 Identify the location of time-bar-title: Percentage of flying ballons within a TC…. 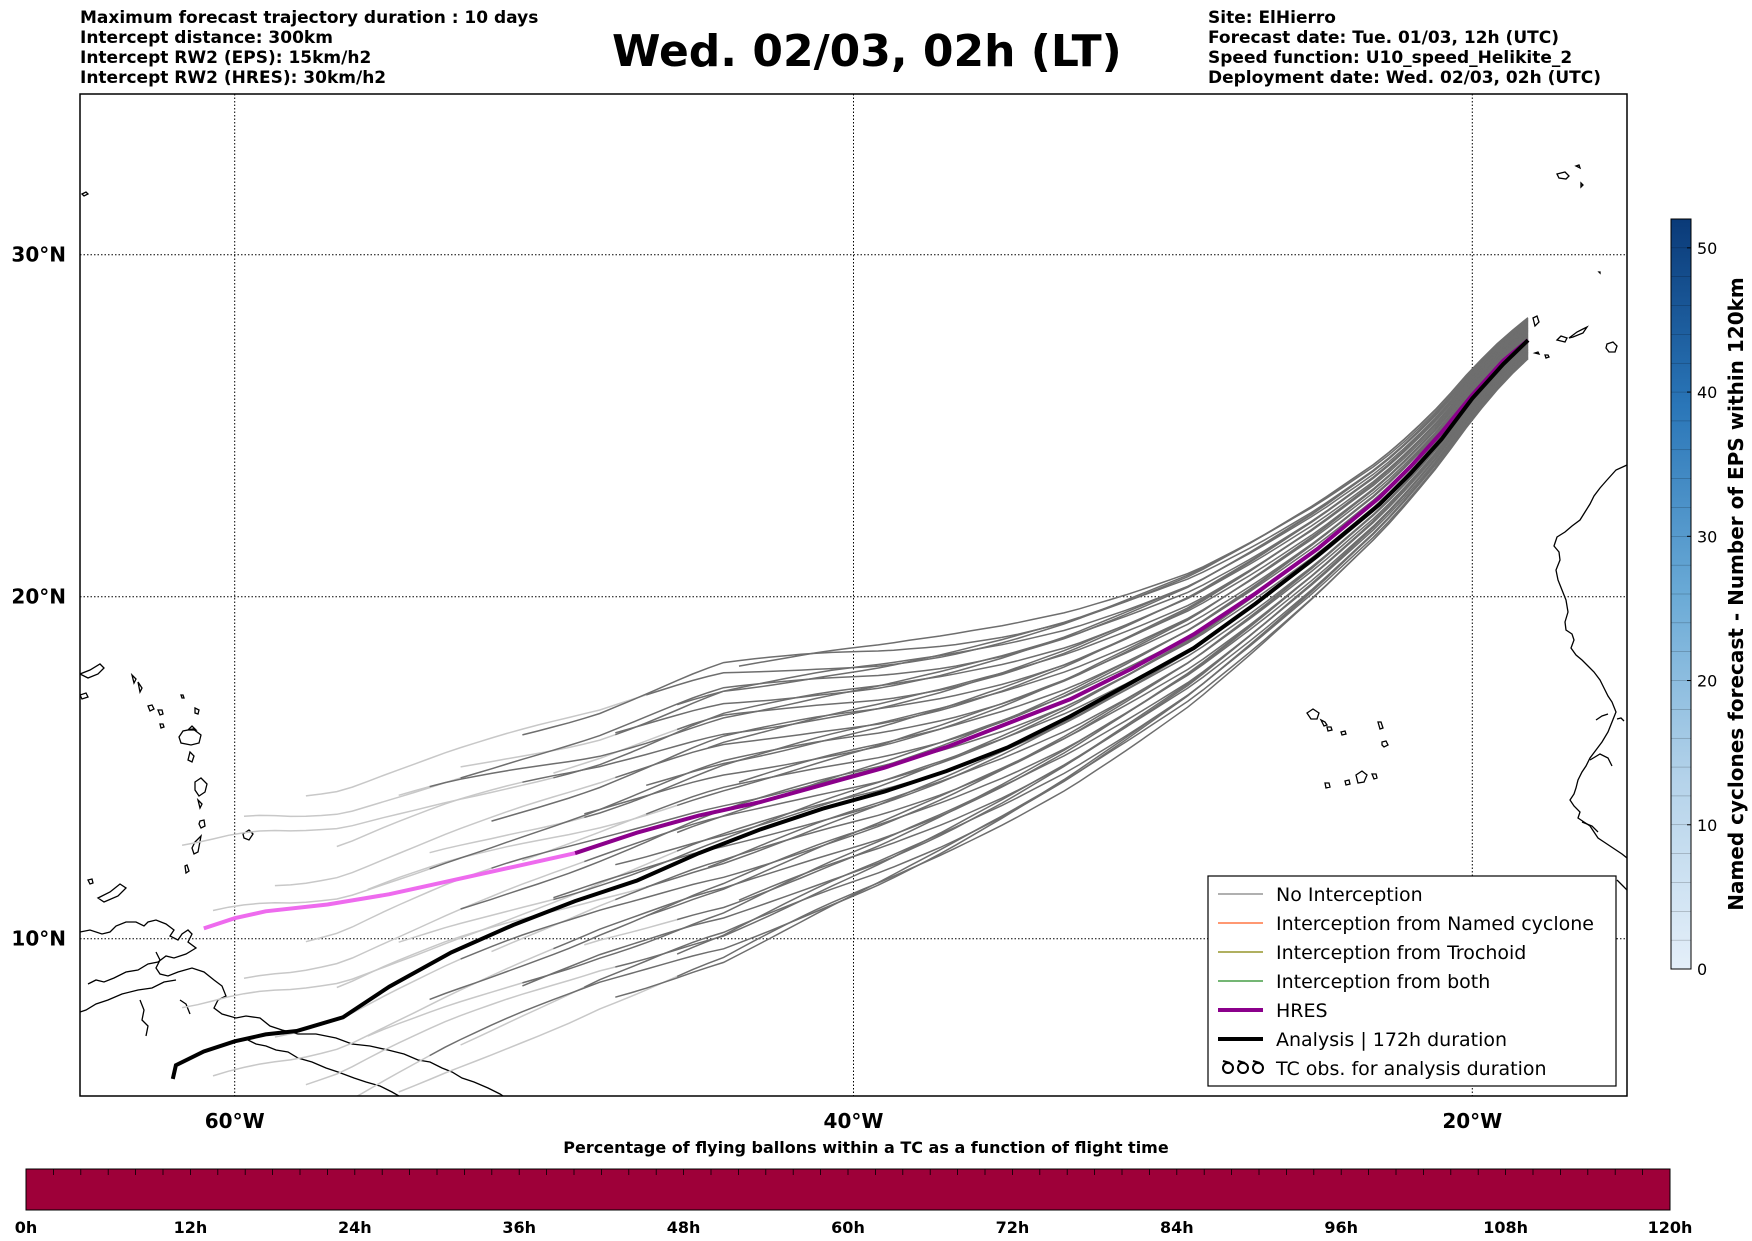
(866, 1147).